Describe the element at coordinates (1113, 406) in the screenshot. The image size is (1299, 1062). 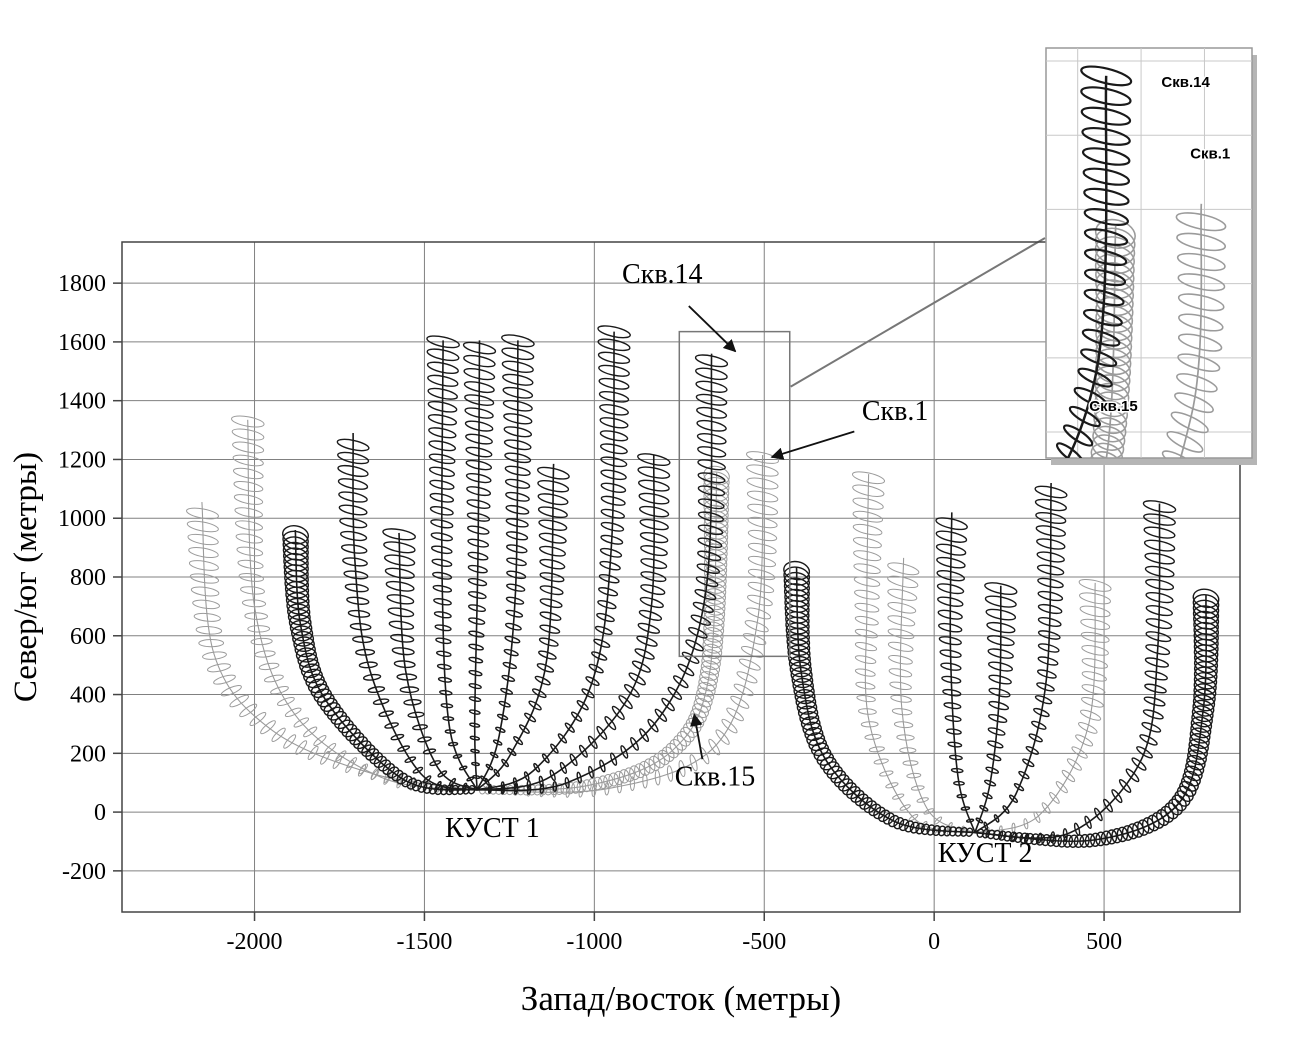
I see `inset-well-label: Скв.15` at that location.